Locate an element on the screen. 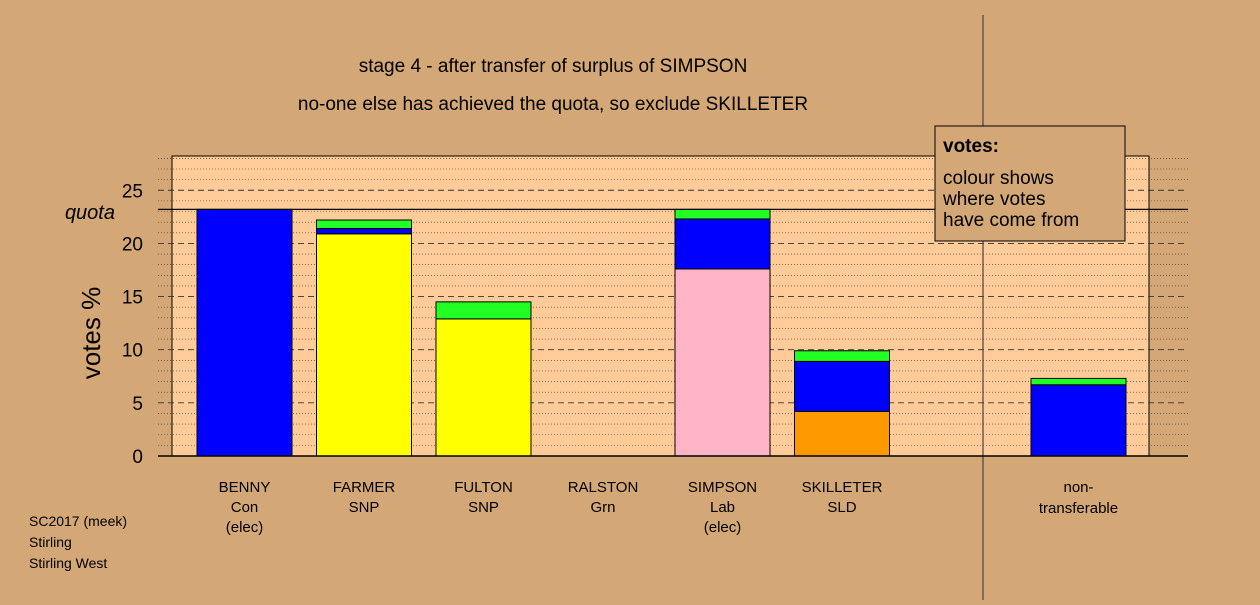 This screenshot has height=605, width=1260. x-tick-label: SIMPSON is located at coordinates (722, 487).